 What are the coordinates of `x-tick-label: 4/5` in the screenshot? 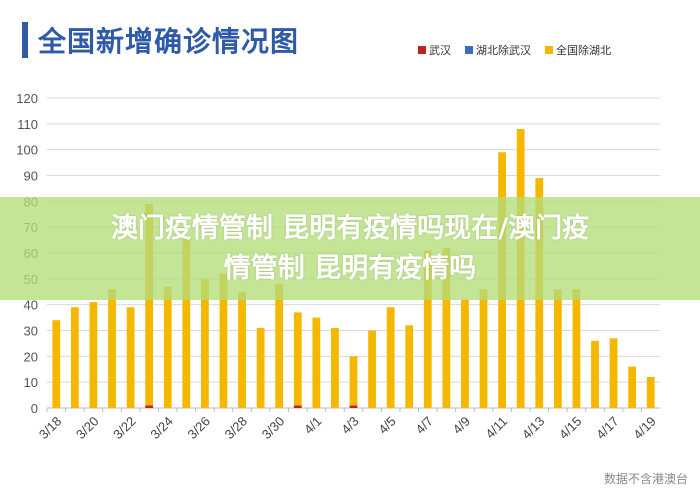 It's located at (386, 425).